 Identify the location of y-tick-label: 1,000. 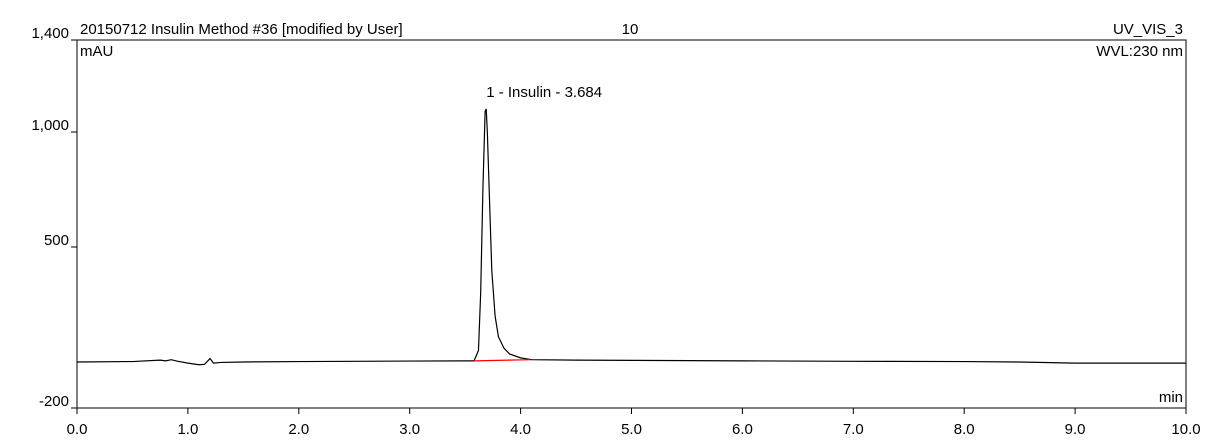
(50, 125).